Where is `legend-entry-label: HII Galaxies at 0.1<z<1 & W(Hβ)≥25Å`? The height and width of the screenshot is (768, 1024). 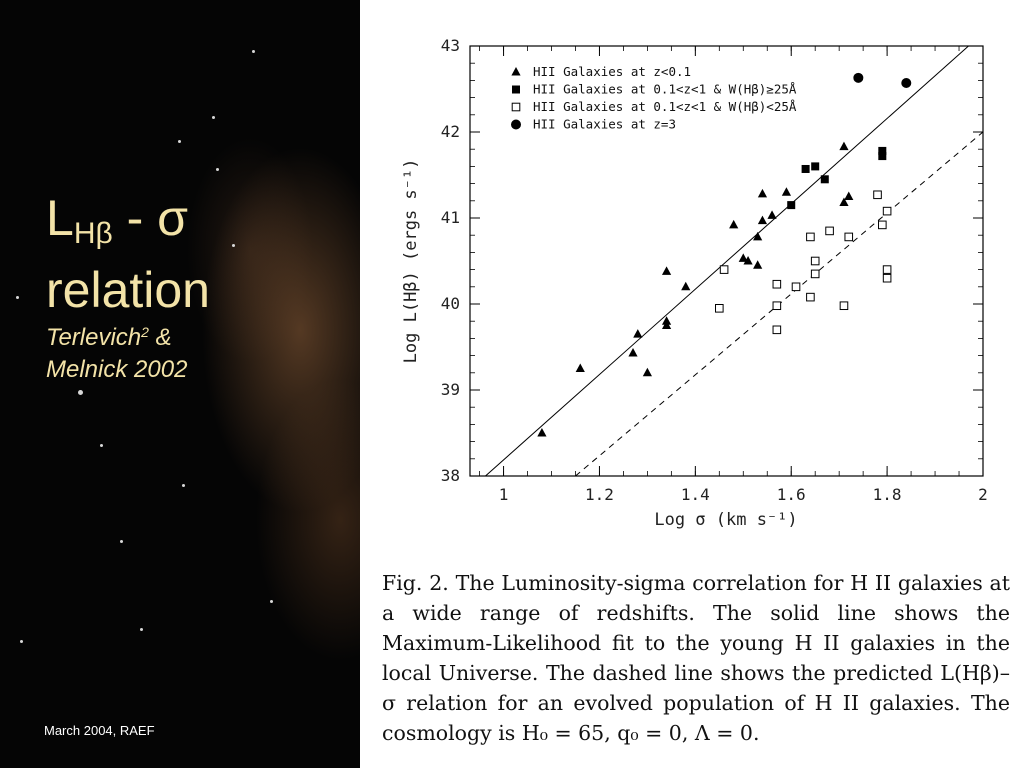 legend-entry-label: HII Galaxies at 0.1<z<1 & W(Hβ)≥25Å is located at coordinates (665, 89).